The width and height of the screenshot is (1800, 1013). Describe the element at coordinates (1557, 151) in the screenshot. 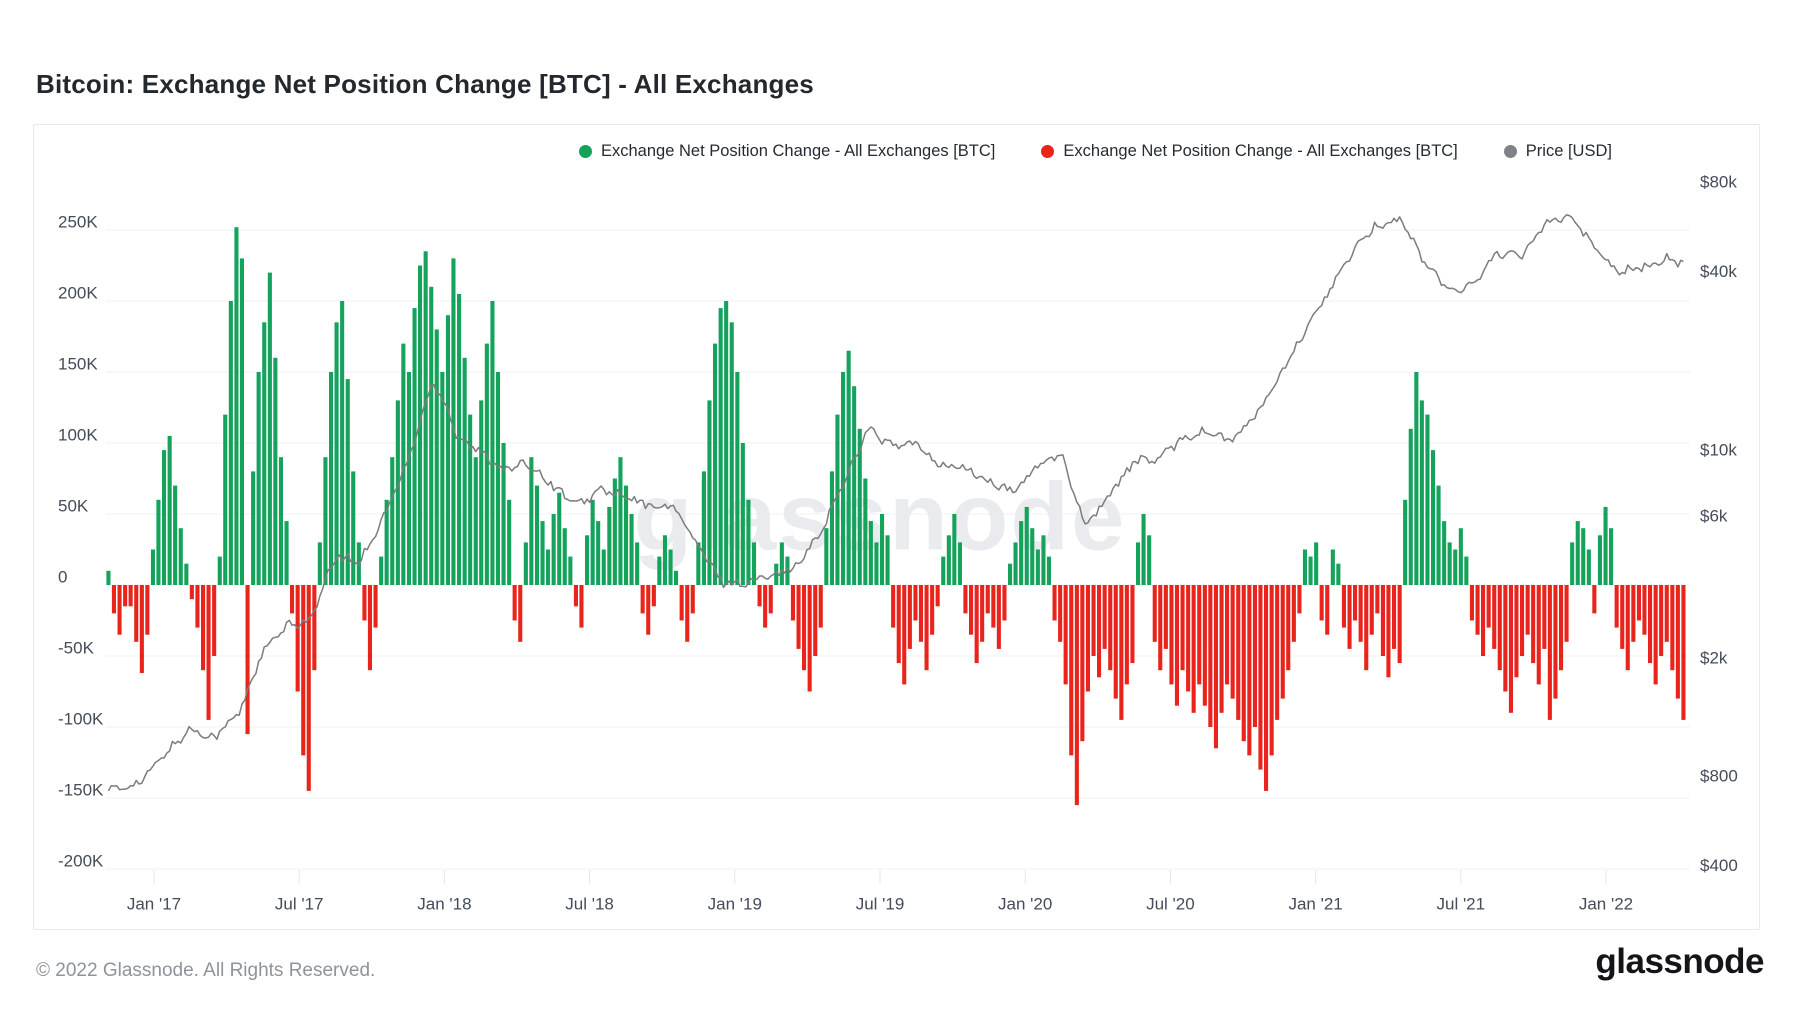

I see `legend-item-price: Price [USD]` at that location.